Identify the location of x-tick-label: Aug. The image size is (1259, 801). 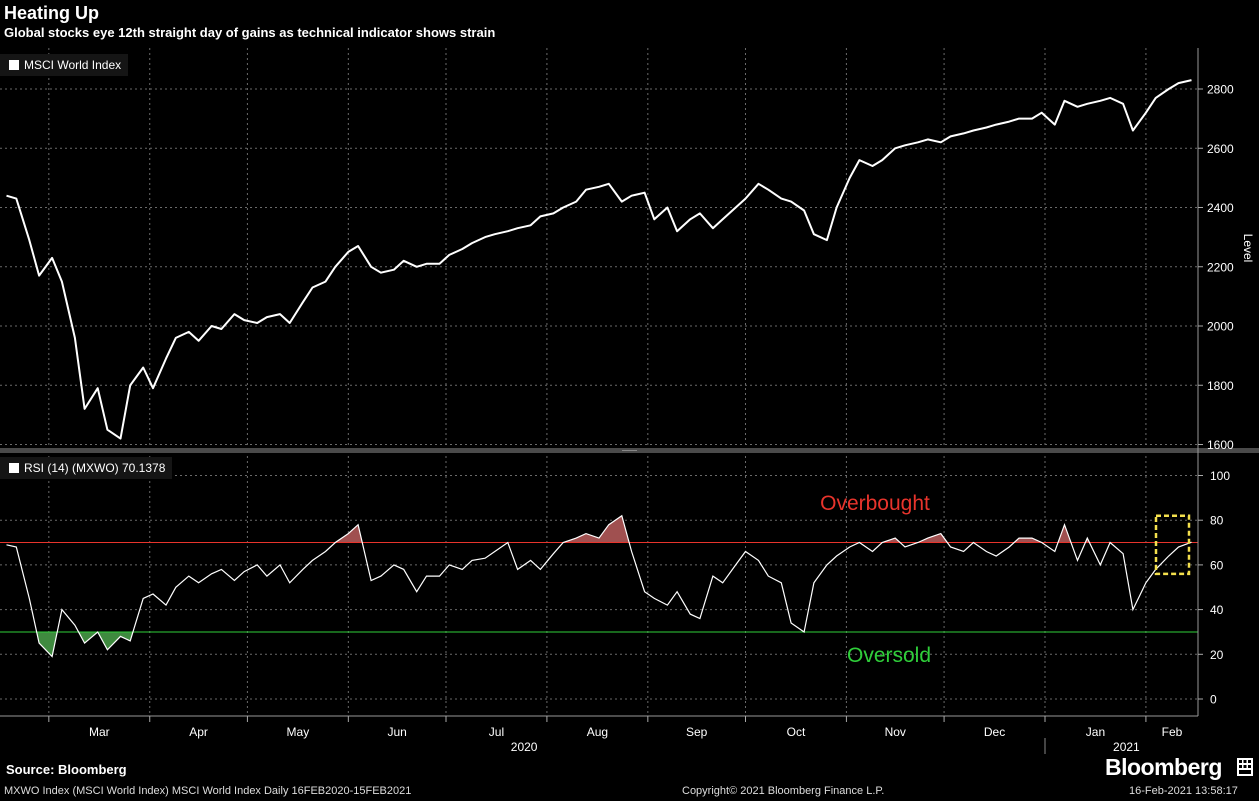
(597, 732).